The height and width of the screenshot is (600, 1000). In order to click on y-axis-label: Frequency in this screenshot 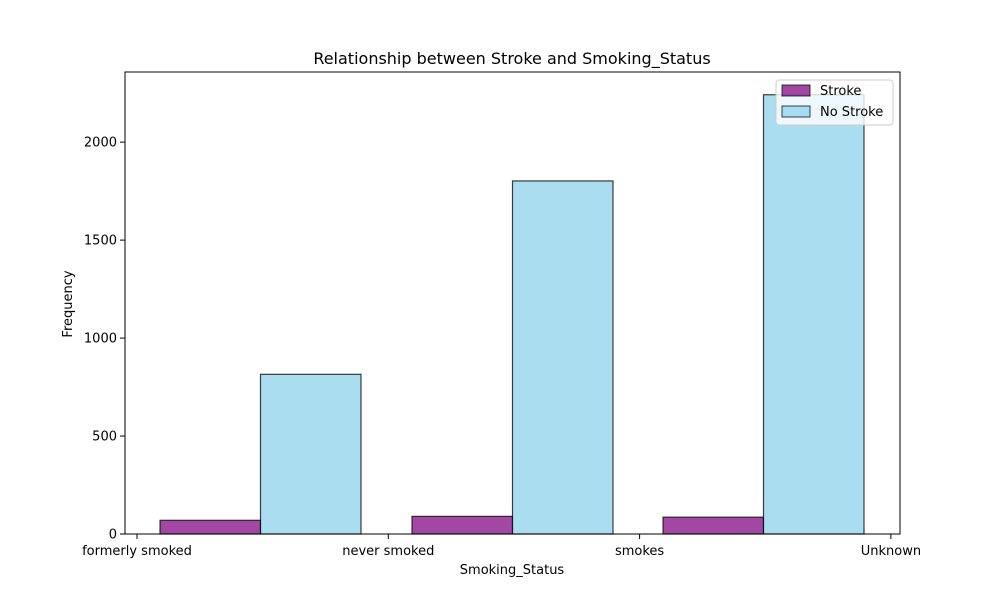, I will do `click(68, 303)`.